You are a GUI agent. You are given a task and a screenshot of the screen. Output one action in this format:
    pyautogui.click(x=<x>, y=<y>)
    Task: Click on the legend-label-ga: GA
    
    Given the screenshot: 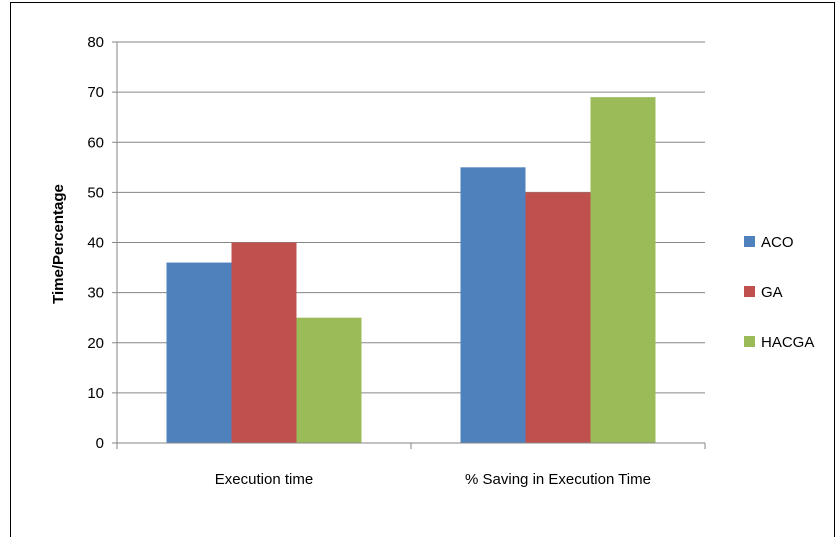 What is the action you would take?
    pyautogui.click(x=772, y=292)
    